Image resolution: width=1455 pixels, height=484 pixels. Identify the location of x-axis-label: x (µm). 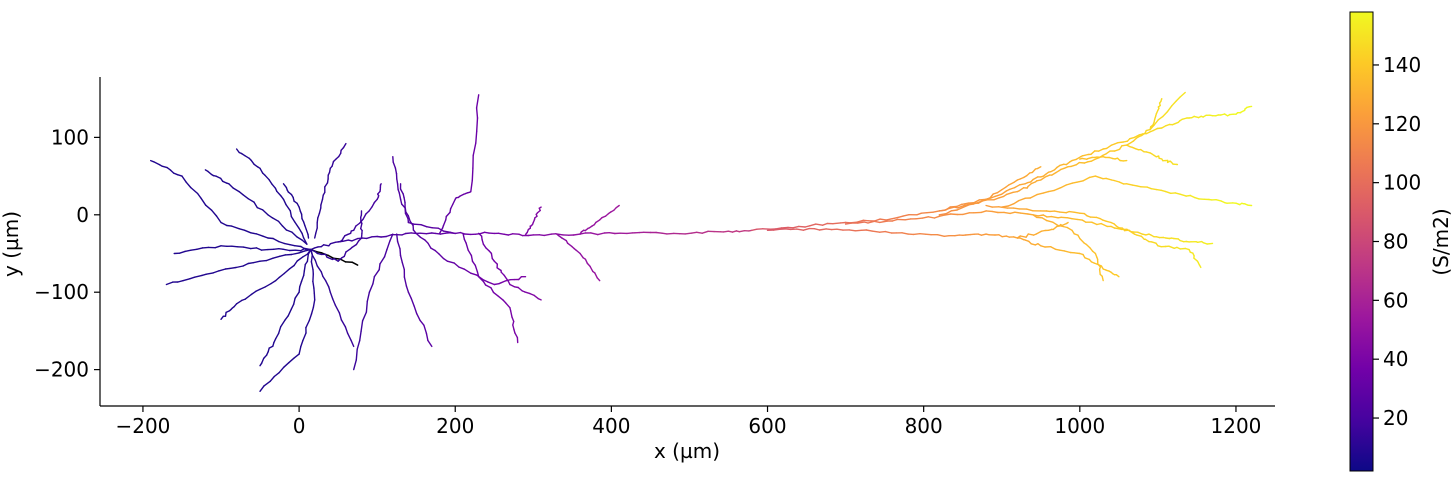
(687, 451).